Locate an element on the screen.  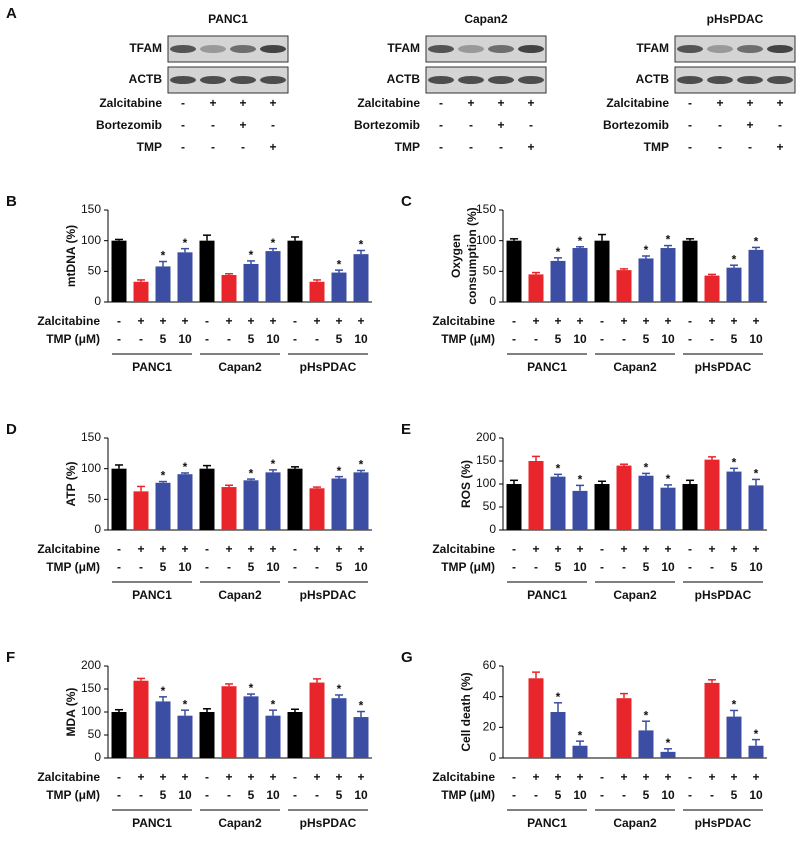
panel-letter: D is located at coordinates (11, 429).